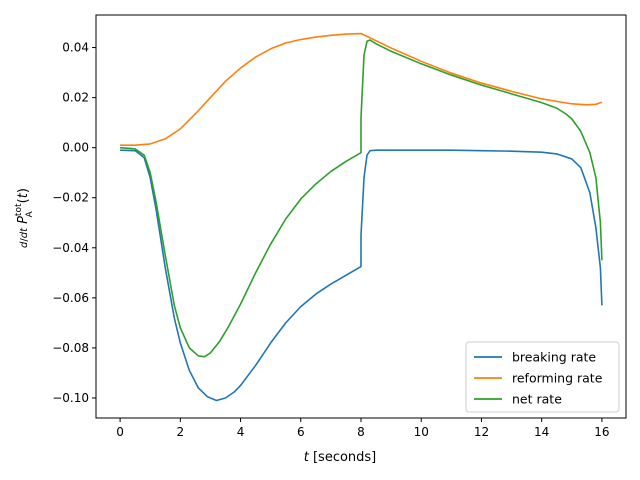 The height and width of the screenshot is (480, 640). What do you see at coordinates (75, 148) in the screenshot?
I see `y-tick-label: 0.00` at bounding box center [75, 148].